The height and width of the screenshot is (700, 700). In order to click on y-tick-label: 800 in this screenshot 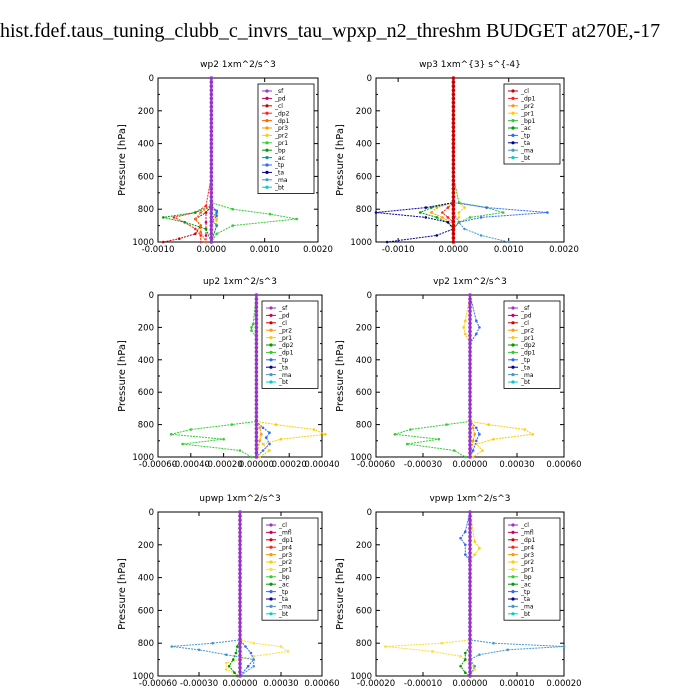, I will do `click(364, 210)`.